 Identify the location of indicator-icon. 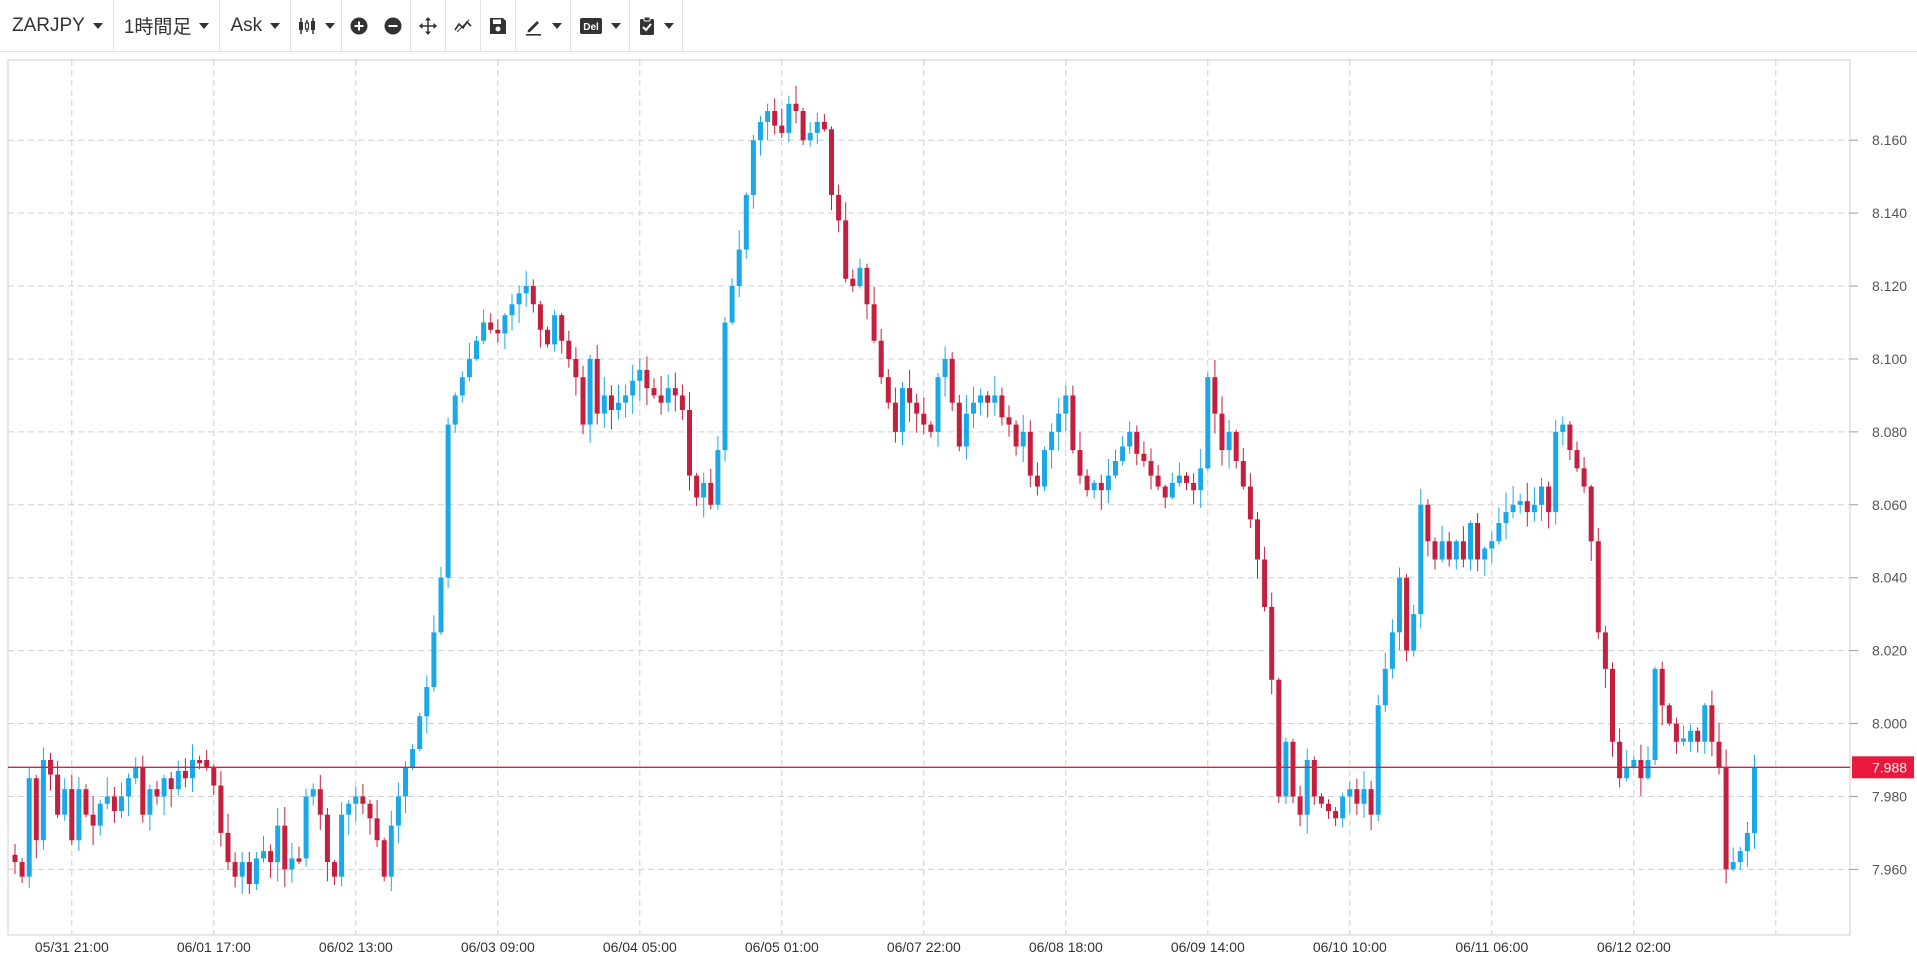
(463, 25).